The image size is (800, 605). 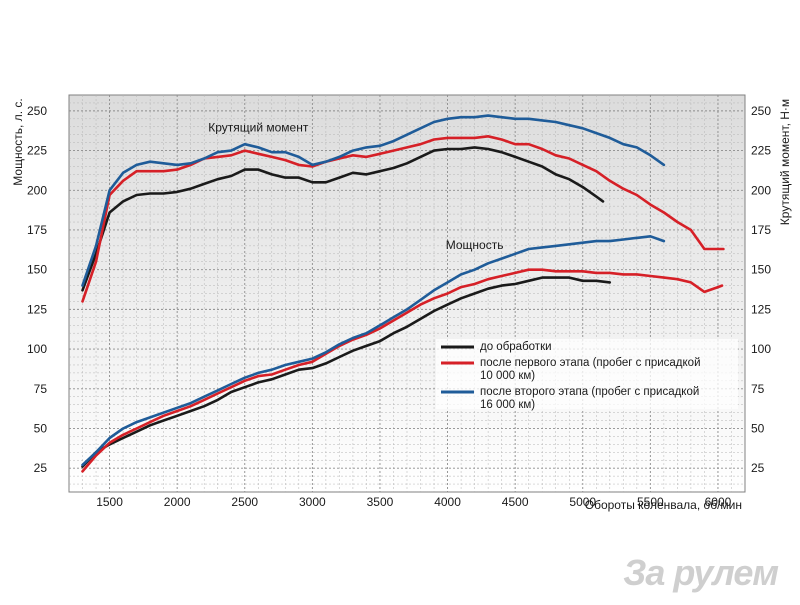 What do you see at coordinates (41, 428) in the screenshot?
I see `y-tick-label-left: 50` at bounding box center [41, 428].